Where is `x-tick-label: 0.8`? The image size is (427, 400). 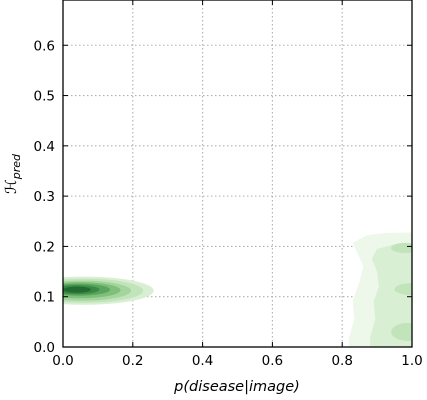 x-tick-label: 0.8 is located at coordinates (341, 361).